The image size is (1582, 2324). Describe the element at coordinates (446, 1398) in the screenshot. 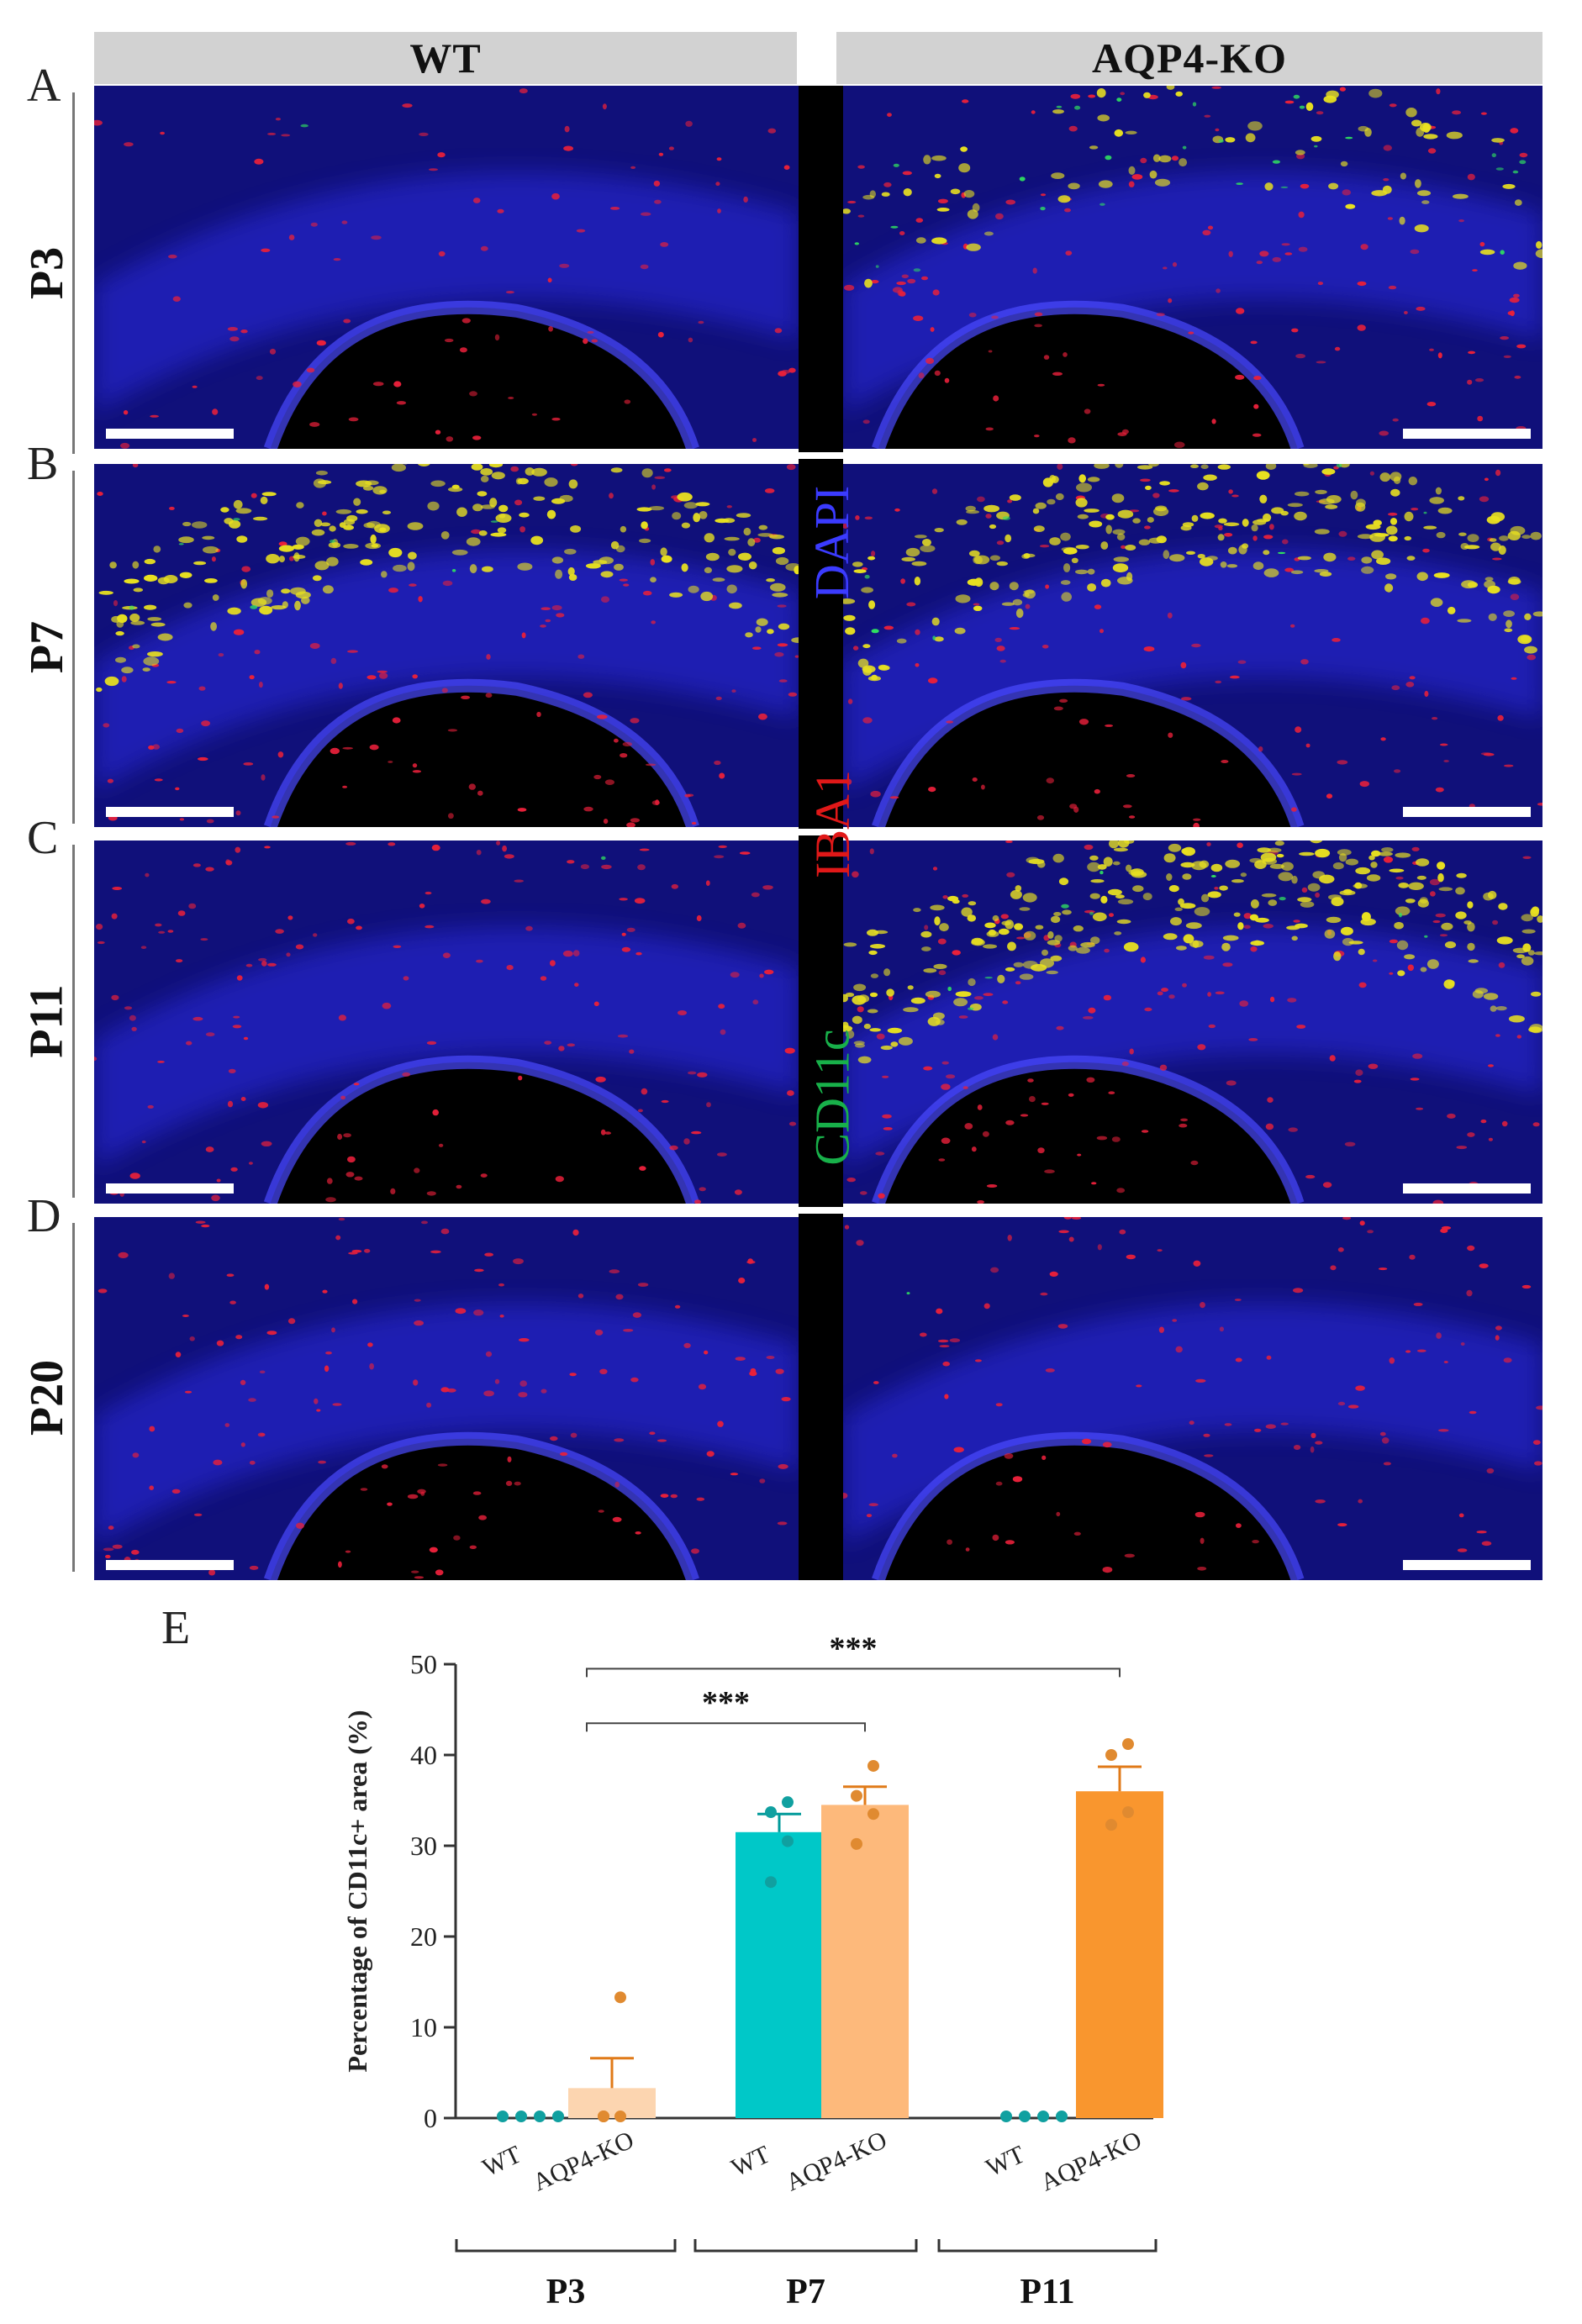

I see `micrograph-p20-wt` at that location.